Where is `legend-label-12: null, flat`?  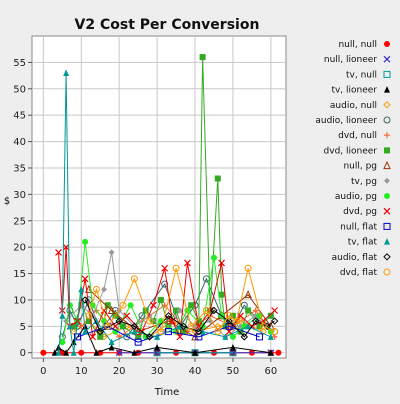
legend-label-12: null, flat is located at coordinates (358, 227).